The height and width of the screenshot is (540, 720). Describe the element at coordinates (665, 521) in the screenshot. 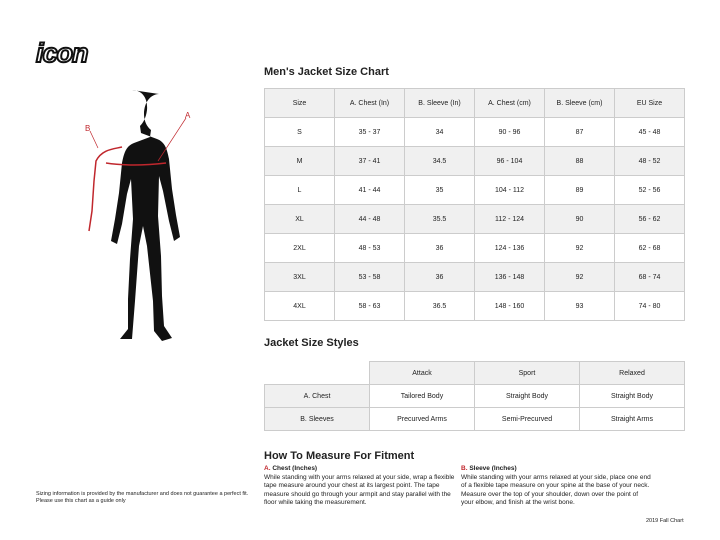

I see `footer-note: 2019 Fall Chart` at that location.